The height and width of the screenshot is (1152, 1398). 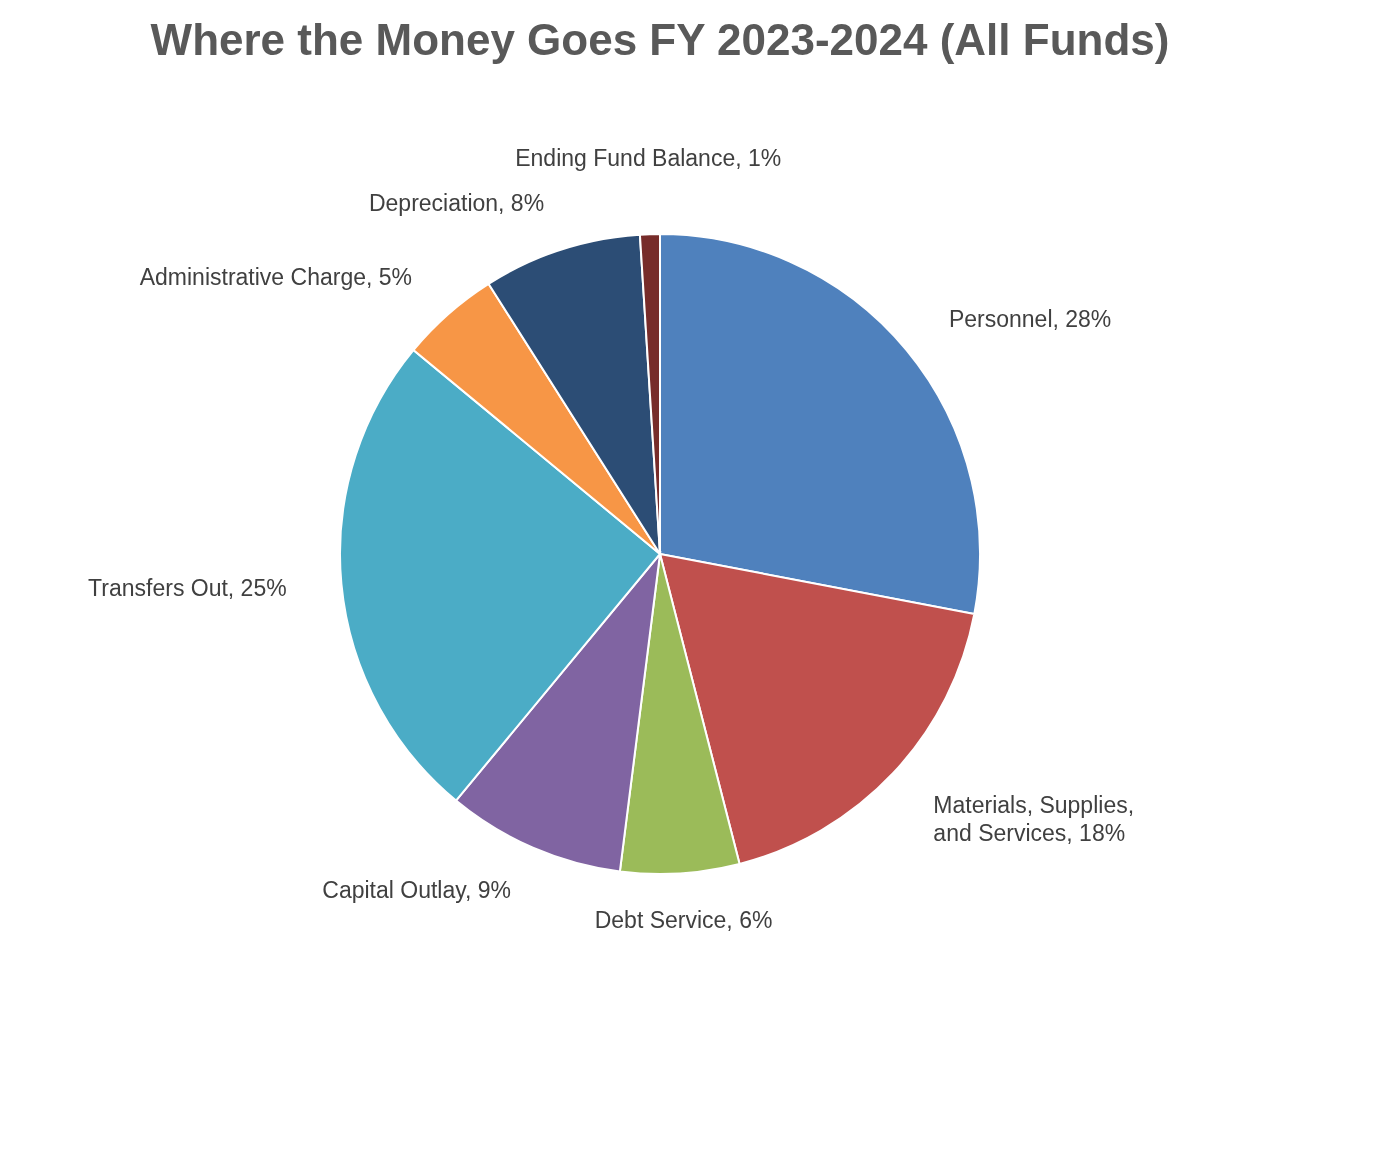 What do you see at coordinates (417, 890) in the screenshot?
I see `slice-label: Capital Outlay, 9%` at bounding box center [417, 890].